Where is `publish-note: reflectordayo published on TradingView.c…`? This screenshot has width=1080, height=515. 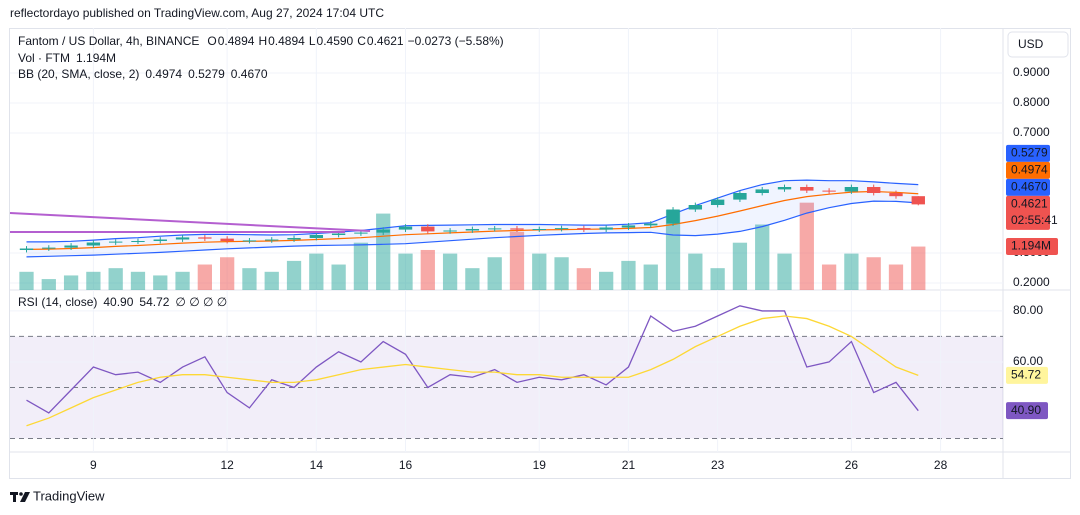 publish-note: reflectordayo published on TradingView.c… is located at coordinates (197, 13).